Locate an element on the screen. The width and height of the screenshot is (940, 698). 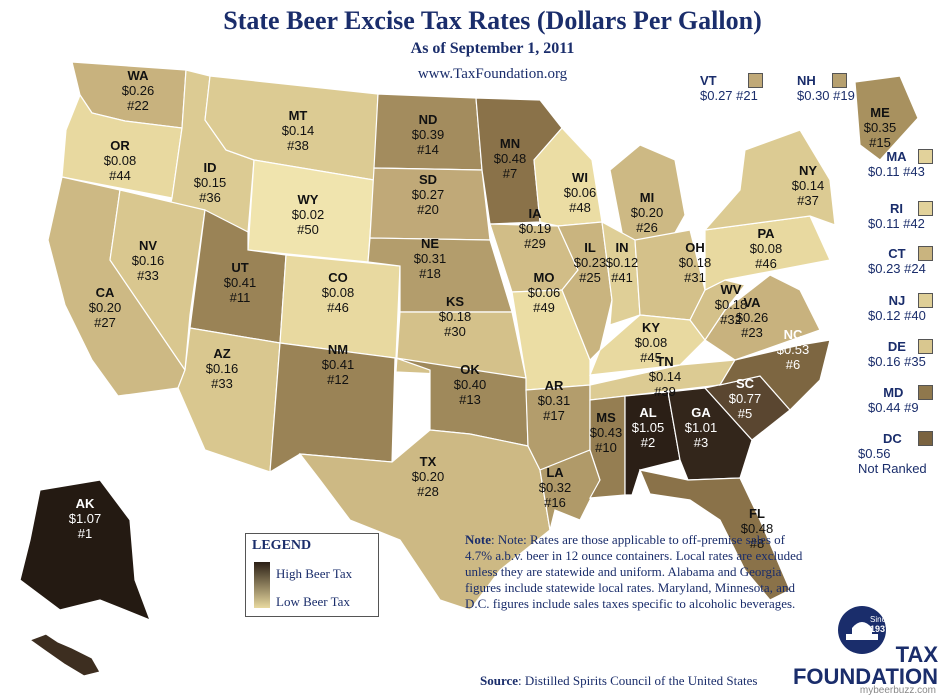
state-rate: $0.20 is located at coordinates (428, 476).